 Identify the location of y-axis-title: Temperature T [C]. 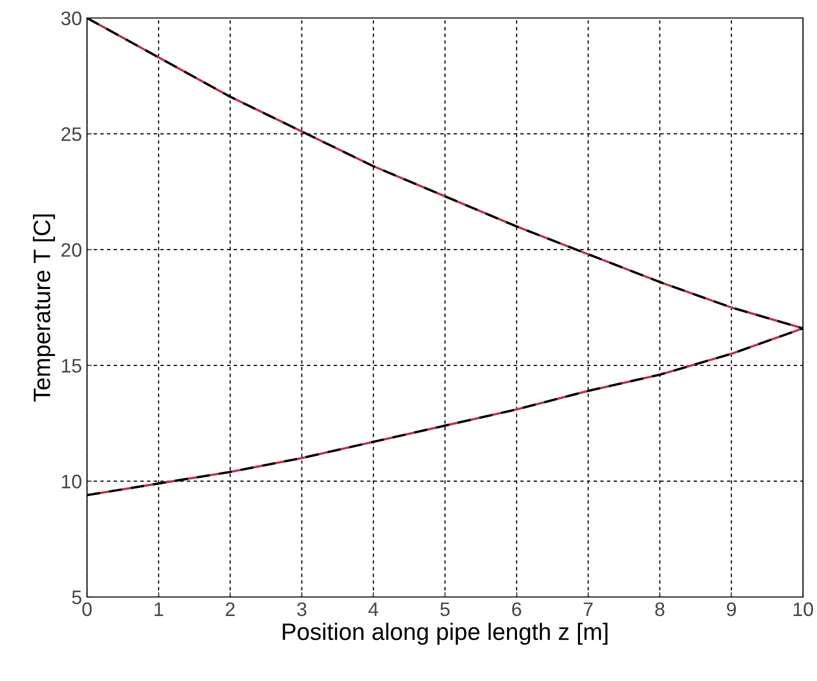
(43, 308).